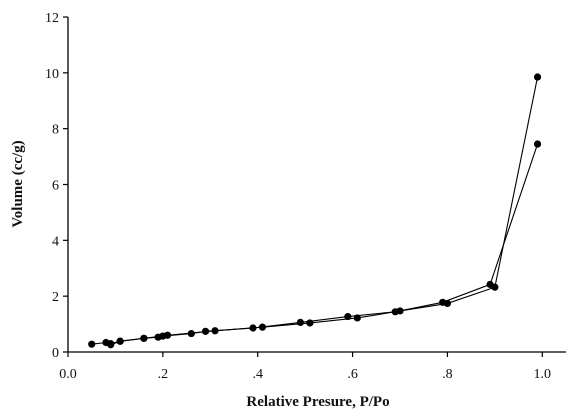 The width and height of the screenshot is (566, 412). What do you see at coordinates (257, 374) in the screenshot?
I see `x-tick-label: .4` at bounding box center [257, 374].